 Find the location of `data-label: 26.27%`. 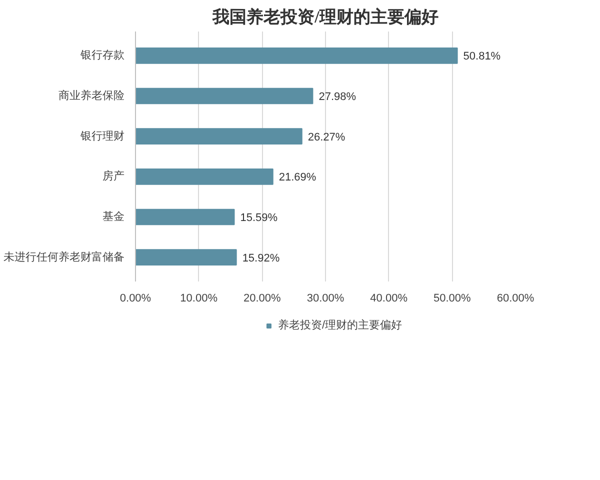

data-label: 26.27% is located at coordinates (327, 137).